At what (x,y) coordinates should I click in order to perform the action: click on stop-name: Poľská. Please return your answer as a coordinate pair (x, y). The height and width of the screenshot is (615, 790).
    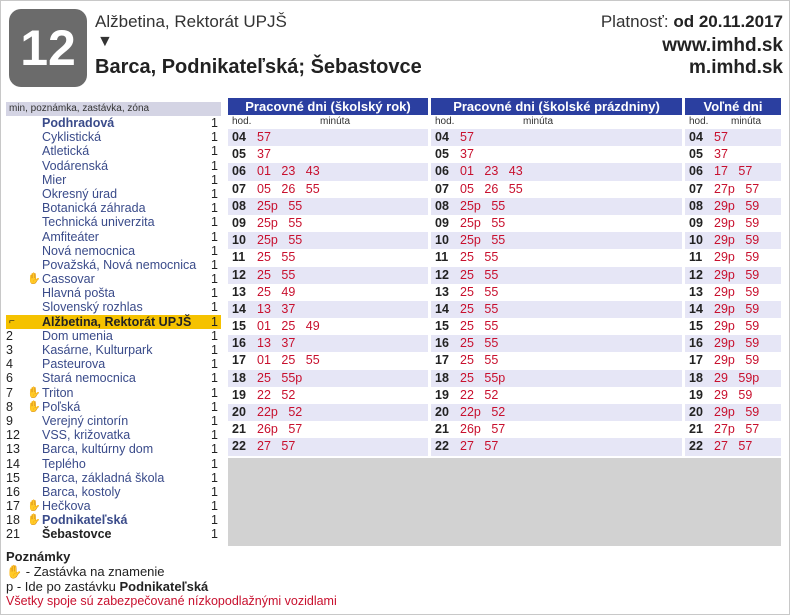
    Looking at the image, I should click on (61, 406).